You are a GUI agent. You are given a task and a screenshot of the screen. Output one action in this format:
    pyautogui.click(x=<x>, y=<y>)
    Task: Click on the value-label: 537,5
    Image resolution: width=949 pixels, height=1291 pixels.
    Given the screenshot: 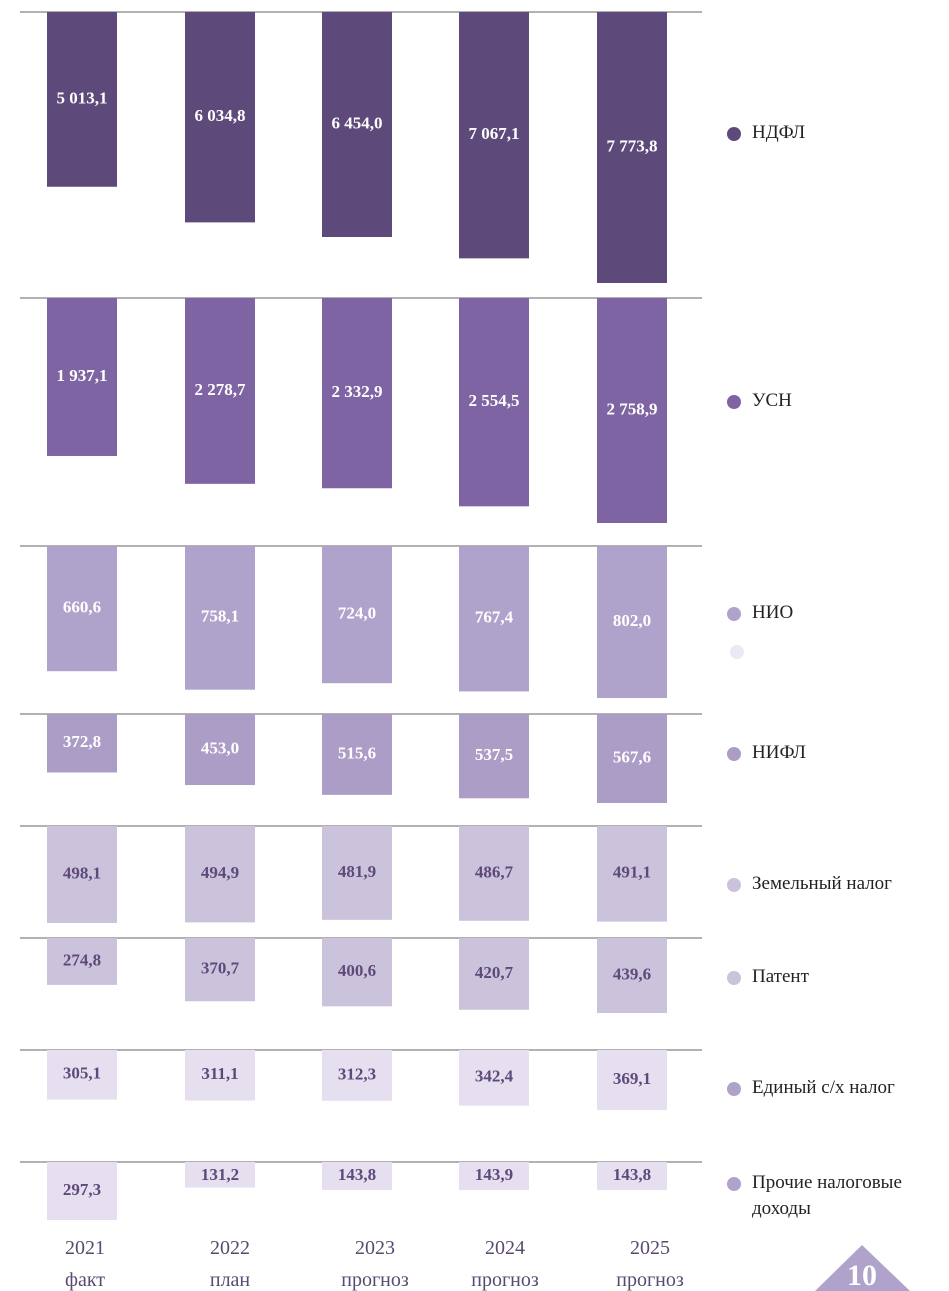 What is the action you would take?
    pyautogui.click(x=494, y=754)
    